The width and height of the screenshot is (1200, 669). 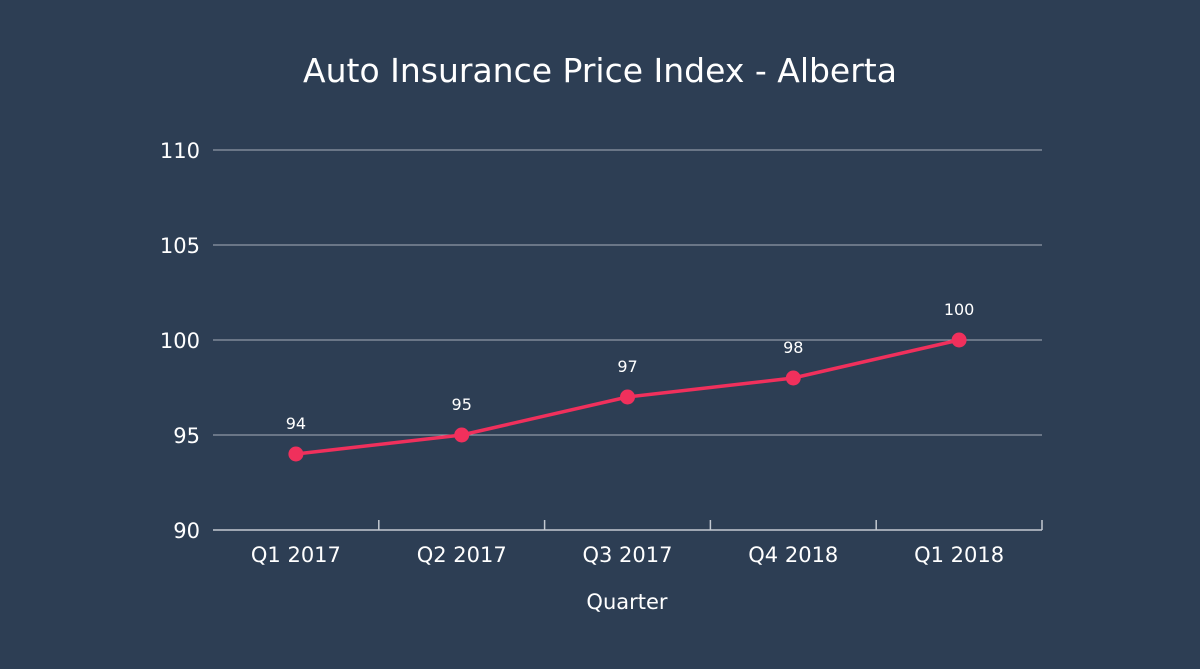 What do you see at coordinates (462, 555) in the screenshot?
I see `x-tick-label: Q2 2017` at bounding box center [462, 555].